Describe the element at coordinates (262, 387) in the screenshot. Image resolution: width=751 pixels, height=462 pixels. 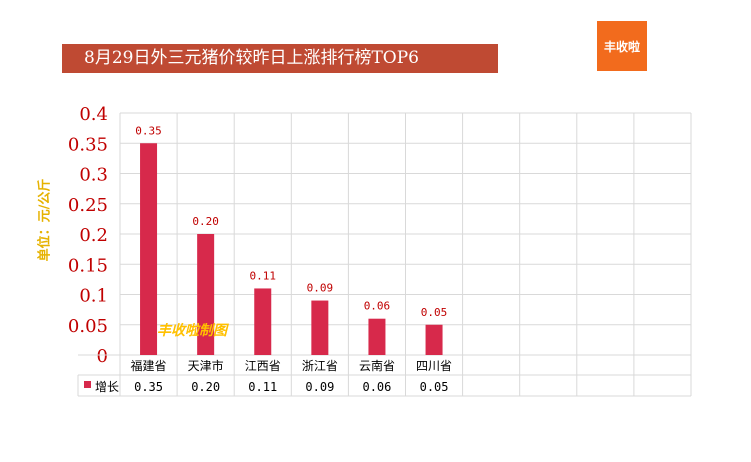
I see `table-value: 0.11` at that location.